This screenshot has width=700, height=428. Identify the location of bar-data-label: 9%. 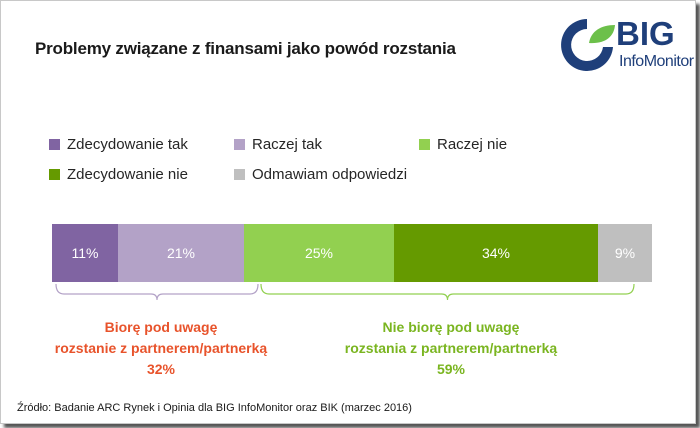
(625, 253).